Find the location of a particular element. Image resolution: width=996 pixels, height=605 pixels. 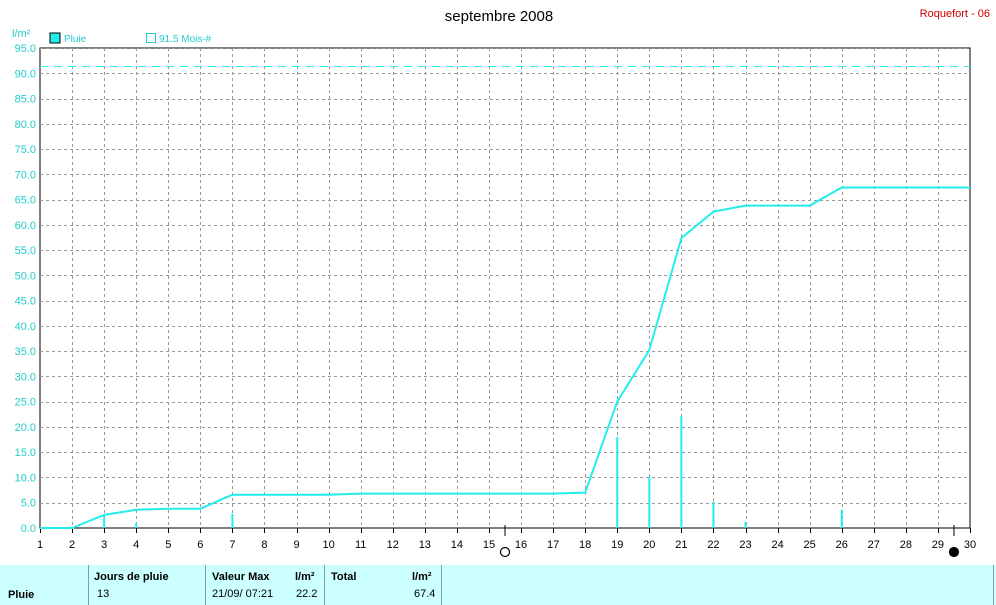

x-tick-label: 18 is located at coordinates (585, 545).